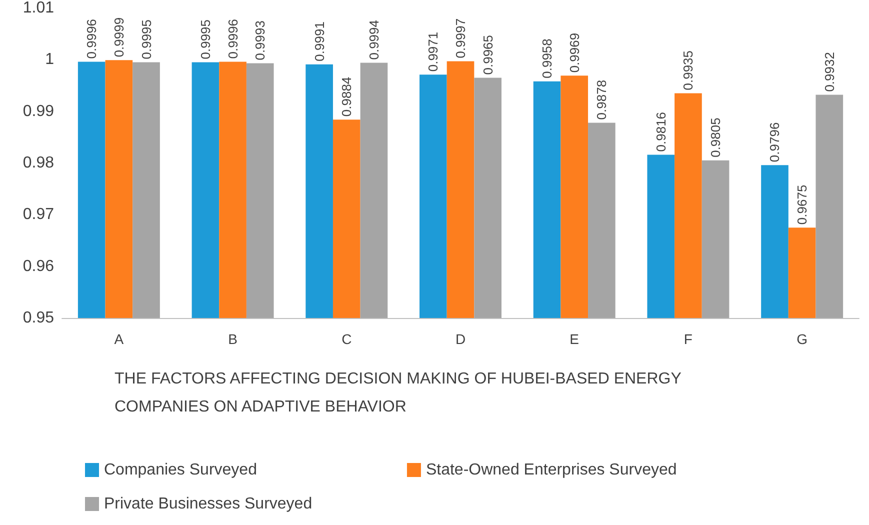  I want to click on data-label: 0.9878, so click(602, 100).